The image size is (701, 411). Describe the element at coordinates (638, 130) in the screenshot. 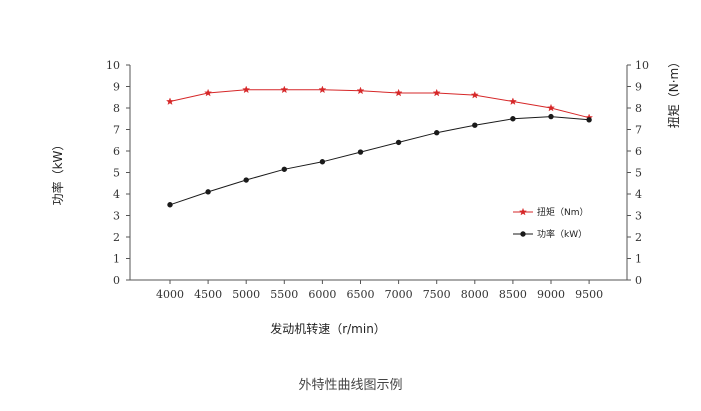

I see `right-tick-label: 7` at that location.